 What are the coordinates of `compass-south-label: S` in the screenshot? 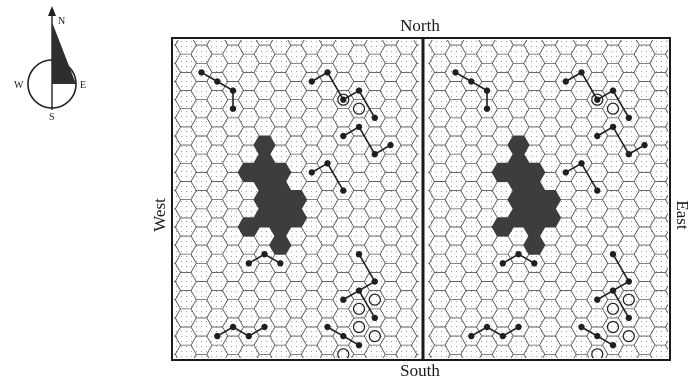 It's located at (52, 117).